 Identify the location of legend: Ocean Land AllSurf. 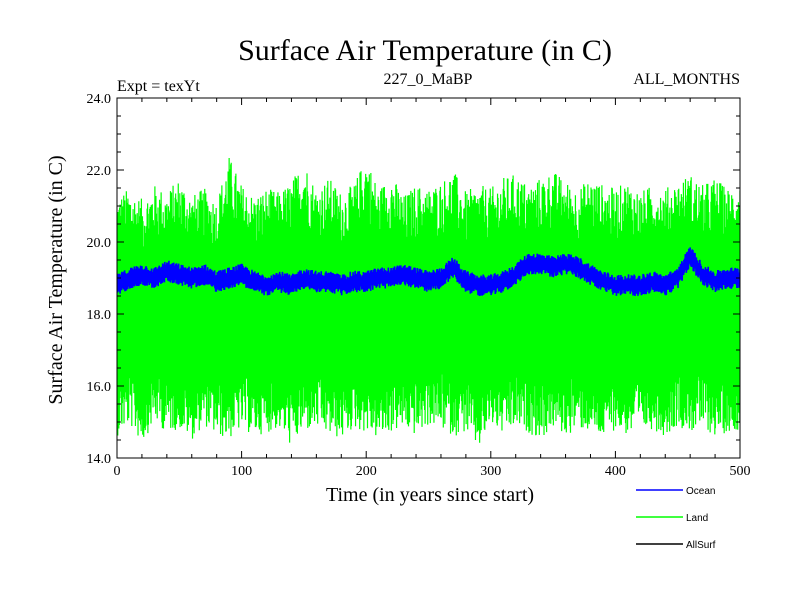
(676, 518).